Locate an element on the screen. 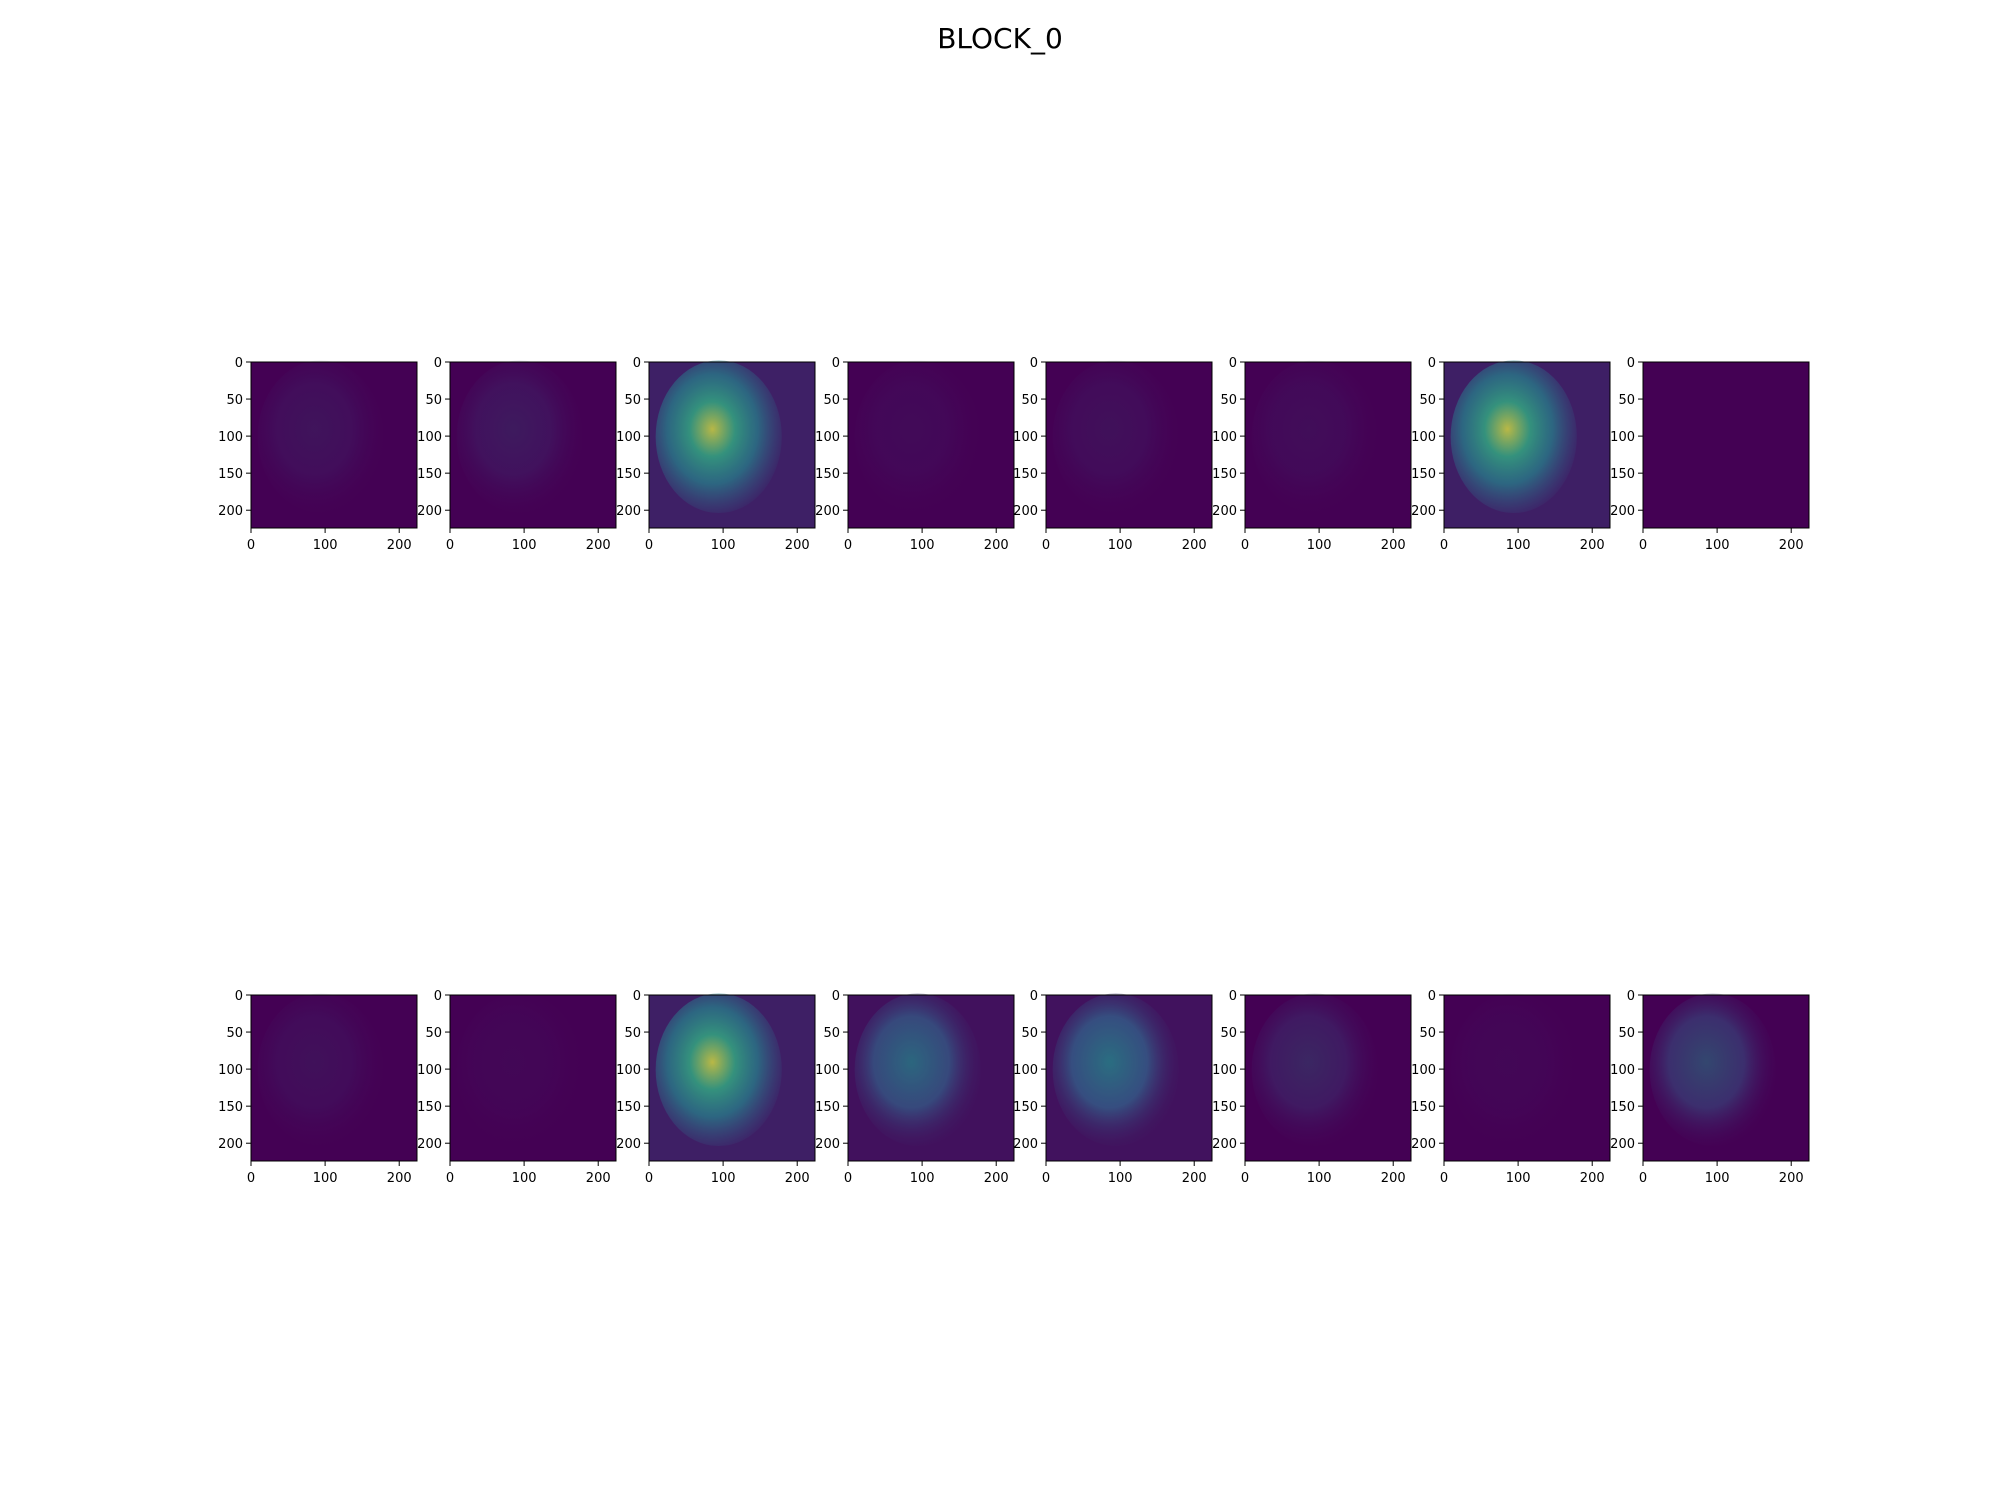  heatmap-background is located at coordinates (1726, 445).